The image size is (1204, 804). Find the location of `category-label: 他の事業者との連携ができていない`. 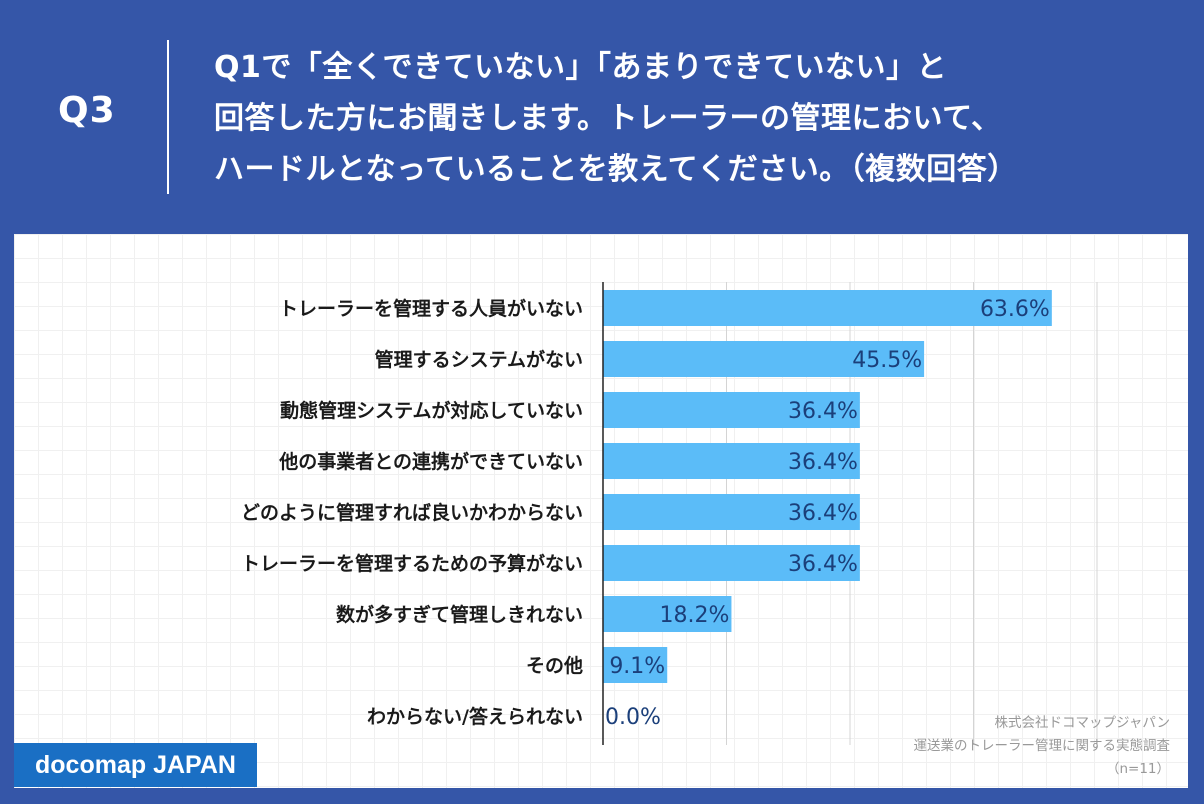

category-label: 他の事業者との連携ができていない is located at coordinates (430, 461).